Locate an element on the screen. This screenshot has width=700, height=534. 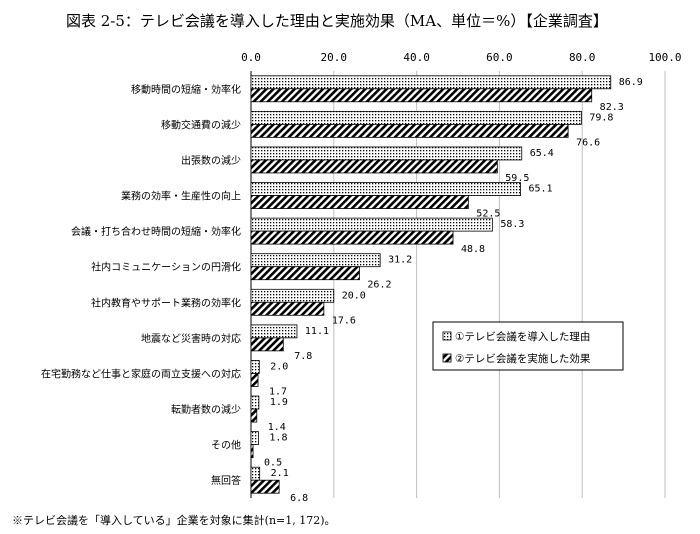
data-label: 11.1 is located at coordinates (317, 331).